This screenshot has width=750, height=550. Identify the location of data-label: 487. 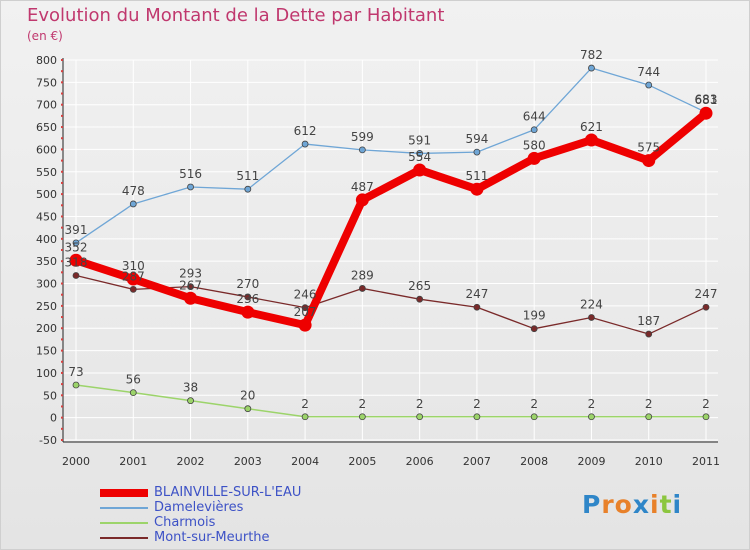
(362, 187).